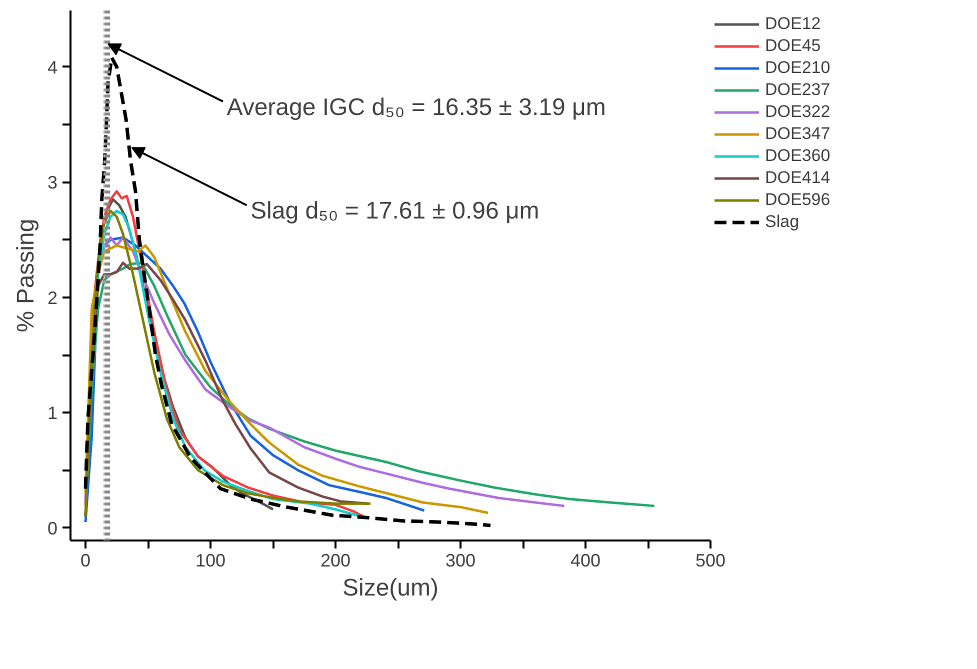 The width and height of the screenshot is (977, 669). Describe the element at coordinates (85, 560) in the screenshot. I see `x-tick-label: 0` at that location.